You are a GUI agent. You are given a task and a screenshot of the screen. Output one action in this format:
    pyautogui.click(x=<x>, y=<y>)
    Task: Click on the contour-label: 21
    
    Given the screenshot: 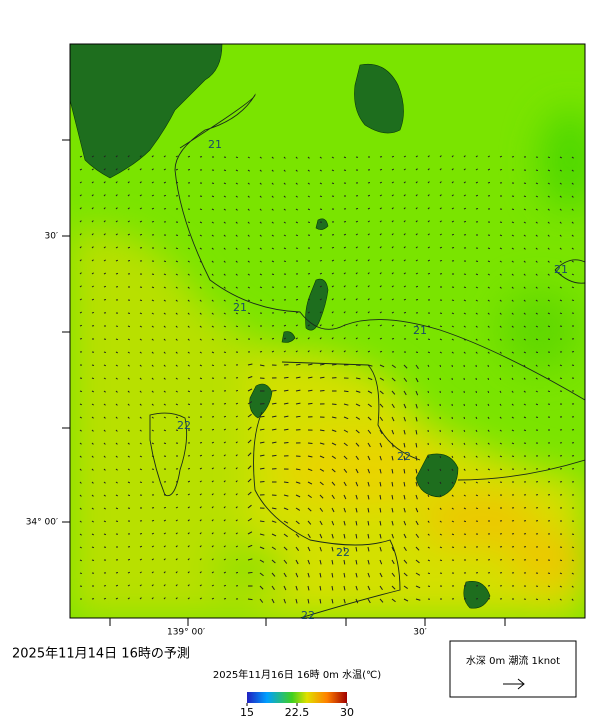 What is the action you would take?
    pyautogui.click(x=561, y=269)
    